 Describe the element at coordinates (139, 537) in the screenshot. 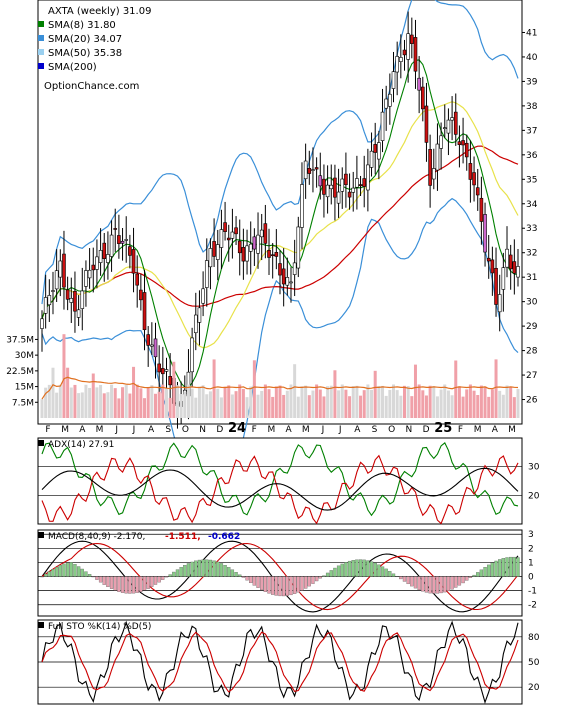

I see `macd-label-group: MACD(8,40,9) -2.170, -1.511, -0.662` at that location.